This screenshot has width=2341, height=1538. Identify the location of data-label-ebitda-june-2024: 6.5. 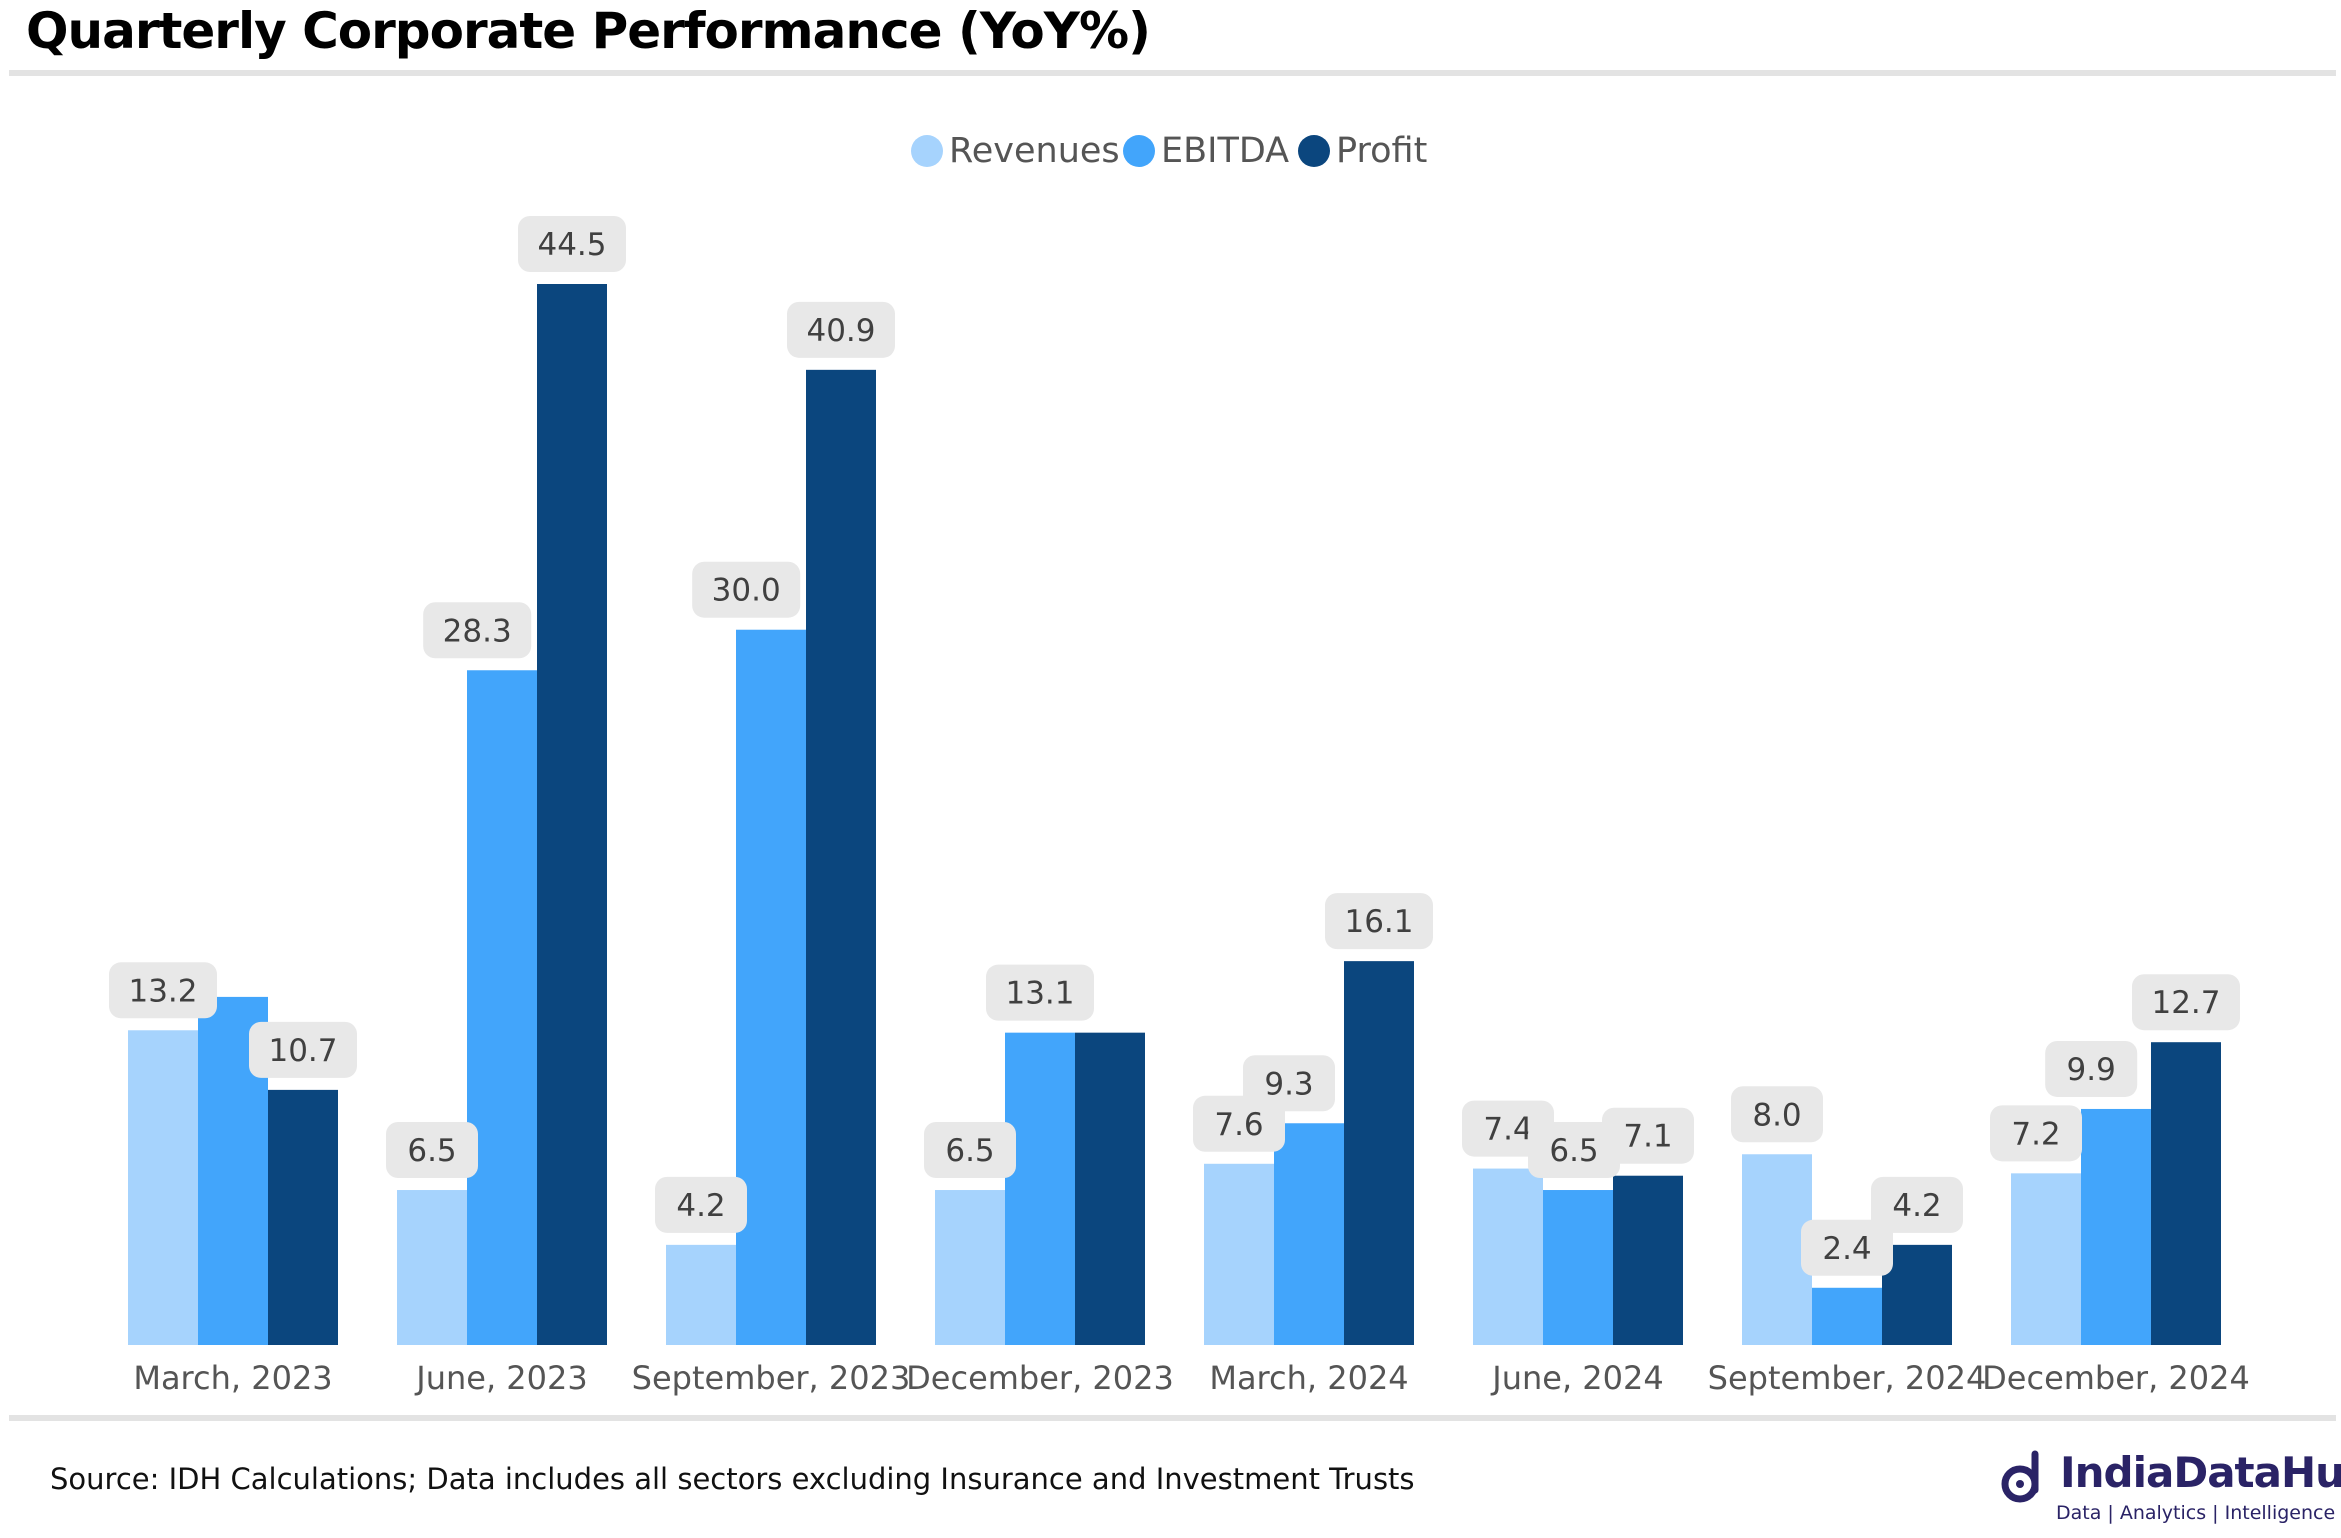
(1574, 1150).